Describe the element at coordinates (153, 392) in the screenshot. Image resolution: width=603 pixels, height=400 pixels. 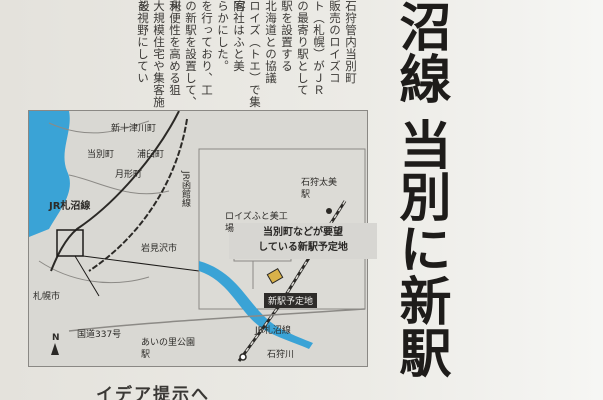
I see `sub-headline-fragment: イデア提示へ` at that location.